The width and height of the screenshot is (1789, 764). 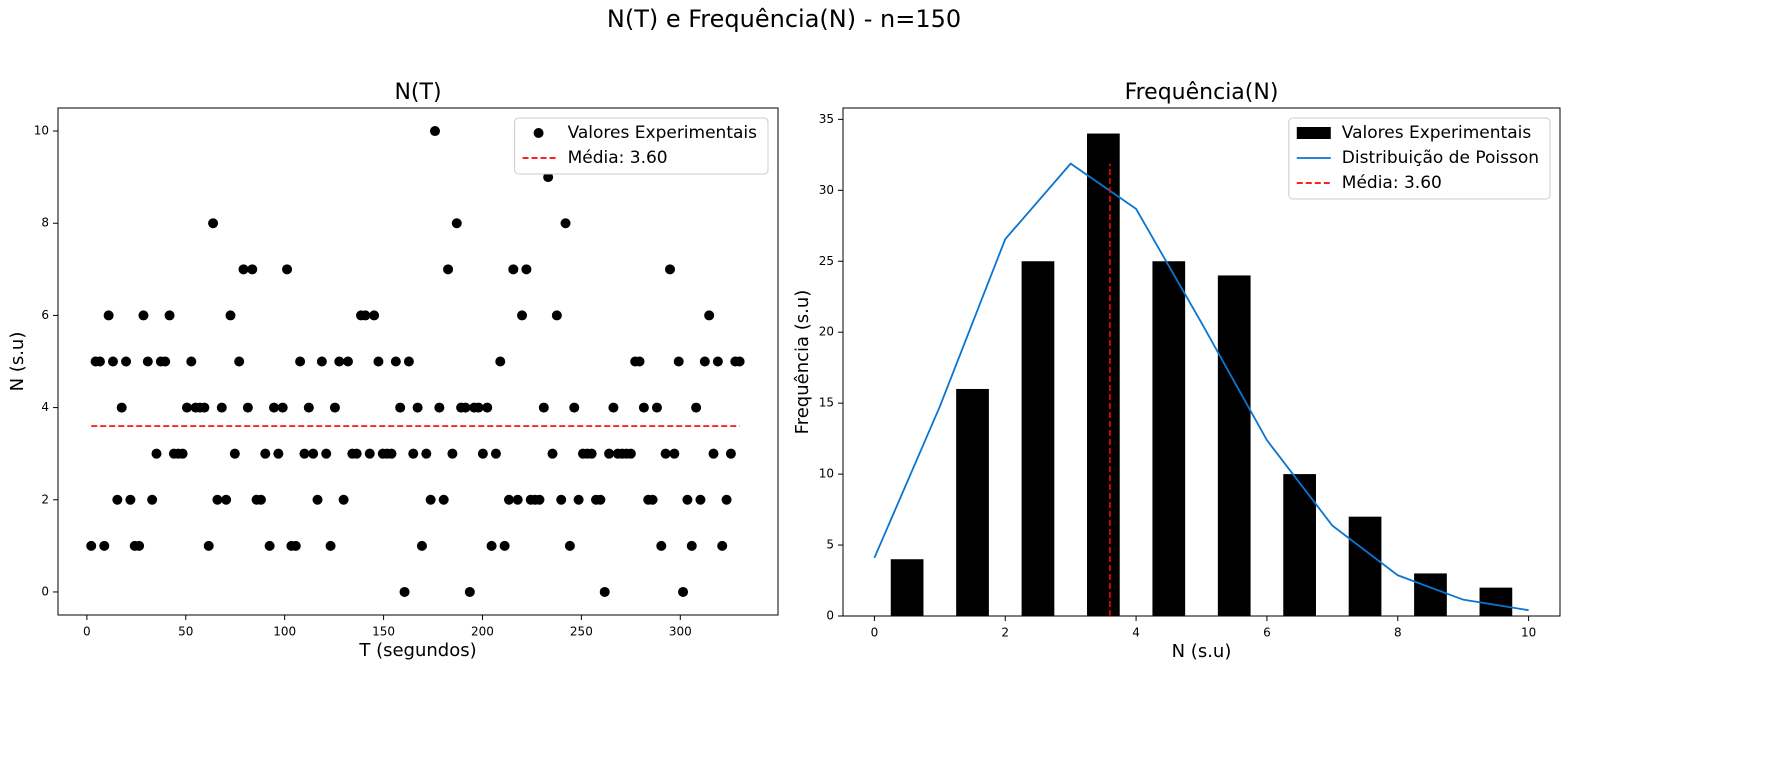 I want to click on y-tick-label: 30, so click(x=826, y=190).